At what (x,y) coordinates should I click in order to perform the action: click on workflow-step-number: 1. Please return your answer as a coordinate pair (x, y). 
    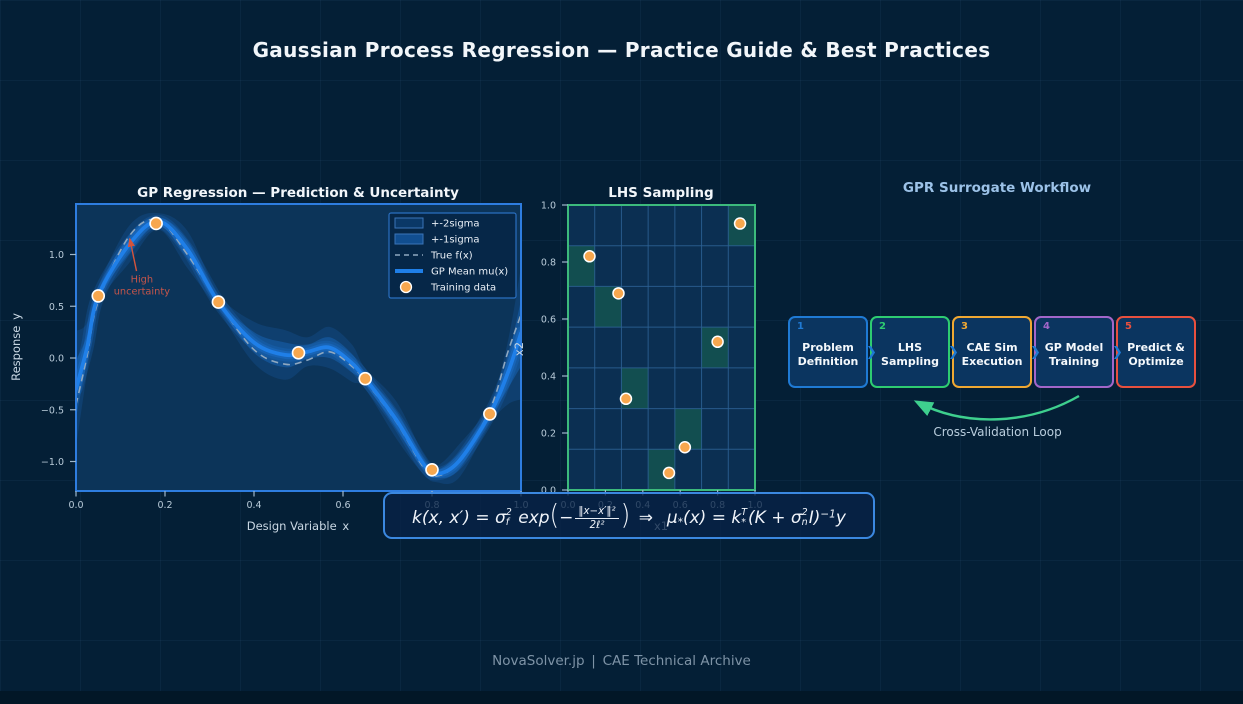
    Looking at the image, I should click on (800, 326).